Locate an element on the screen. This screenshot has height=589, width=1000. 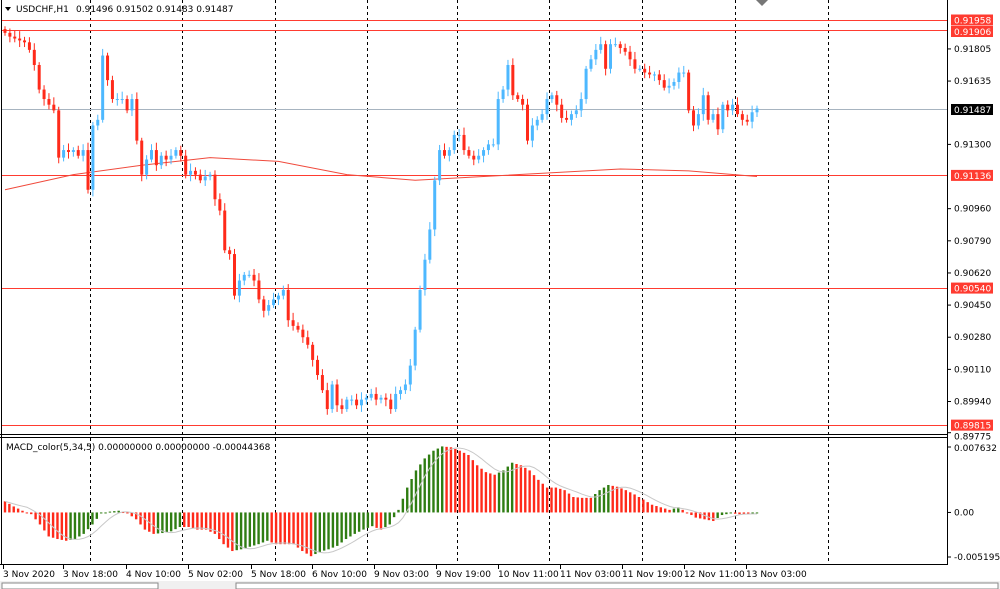
scroll-marker-icon is located at coordinates (762, 3).